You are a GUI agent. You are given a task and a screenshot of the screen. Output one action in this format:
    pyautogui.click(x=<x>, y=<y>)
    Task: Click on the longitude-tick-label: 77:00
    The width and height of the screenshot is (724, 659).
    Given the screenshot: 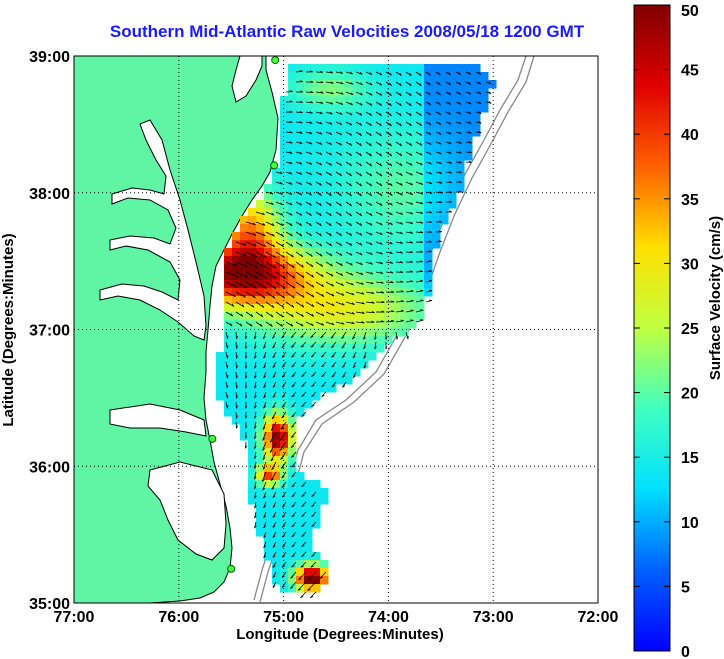 What is the action you would take?
    pyautogui.click(x=74, y=617)
    